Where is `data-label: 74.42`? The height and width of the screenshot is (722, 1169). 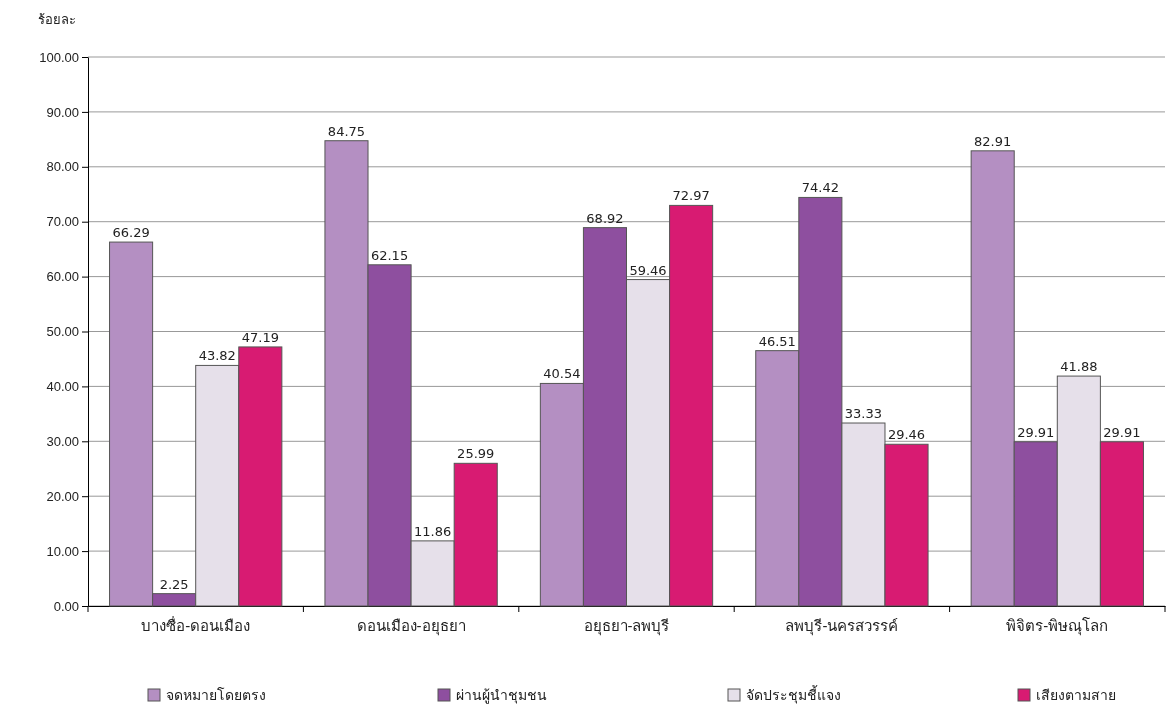 data-label: 74.42 is located at coordinates (820, 188).